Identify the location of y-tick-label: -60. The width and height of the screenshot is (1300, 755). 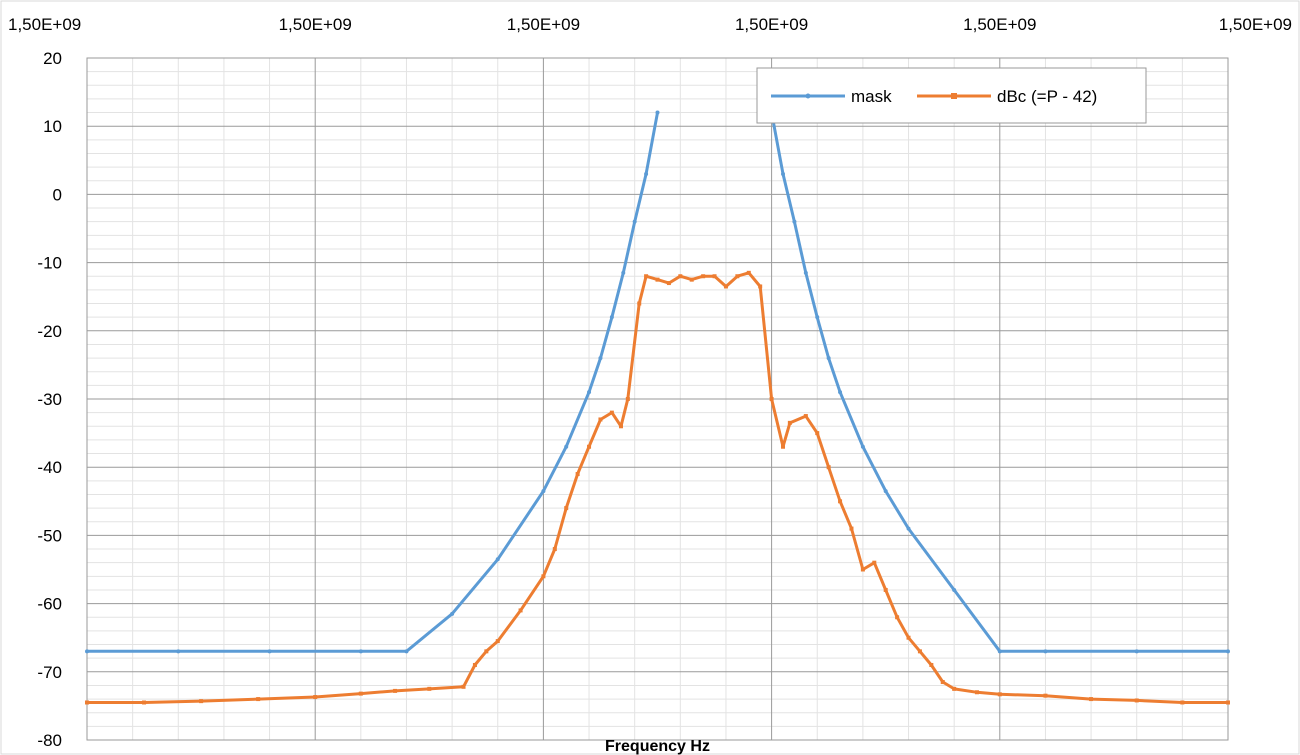
(49, 604).